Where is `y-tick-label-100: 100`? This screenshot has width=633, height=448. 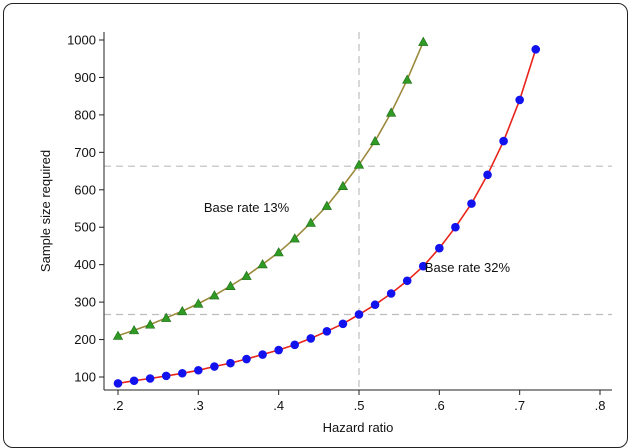
y-tick-label-100: 100 is located at coordinates (85, 377).